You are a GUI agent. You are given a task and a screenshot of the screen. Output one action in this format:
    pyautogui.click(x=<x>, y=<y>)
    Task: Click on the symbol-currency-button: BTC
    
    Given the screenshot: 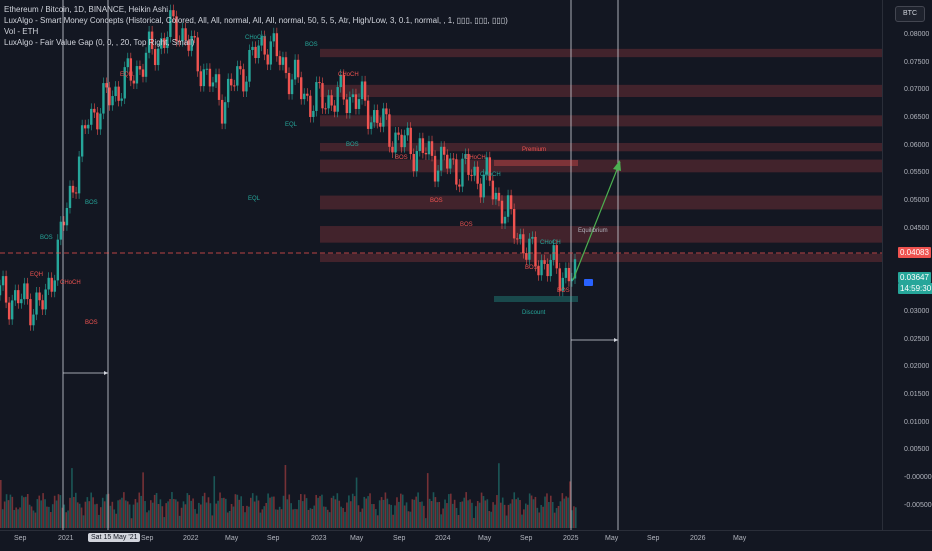 What is the action you would take?
    pyautogui.click(x=910, y=14)
    